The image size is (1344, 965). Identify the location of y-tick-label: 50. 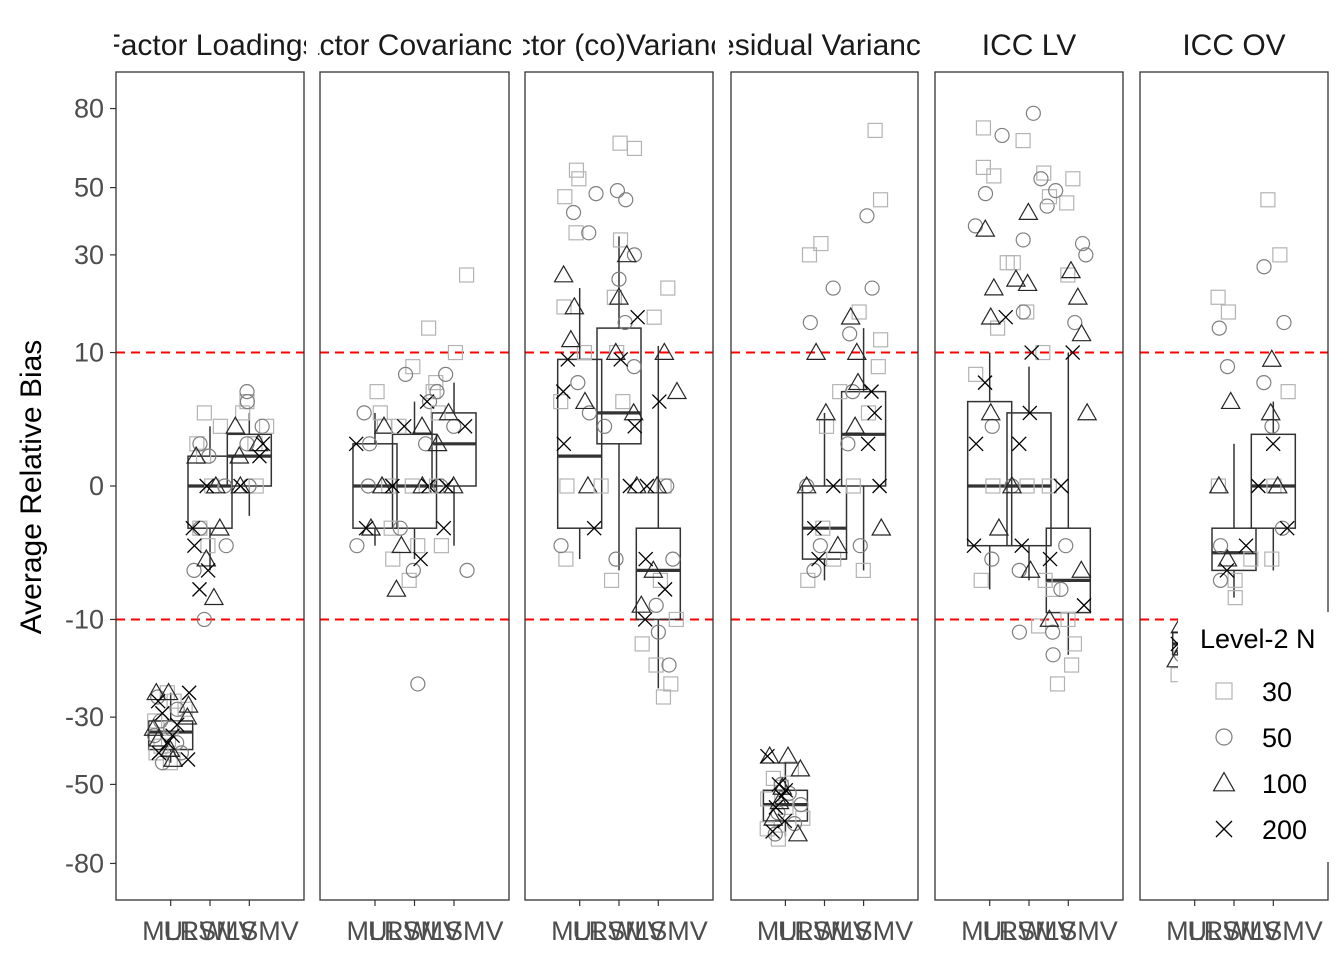
(89, 188).